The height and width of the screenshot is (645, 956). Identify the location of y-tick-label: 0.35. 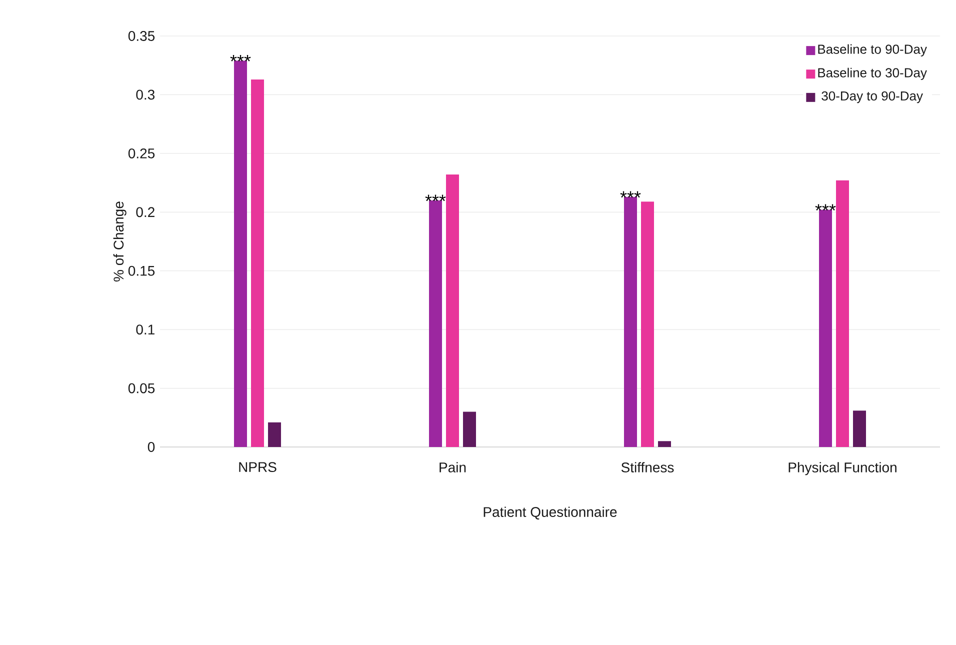
(141, 36).